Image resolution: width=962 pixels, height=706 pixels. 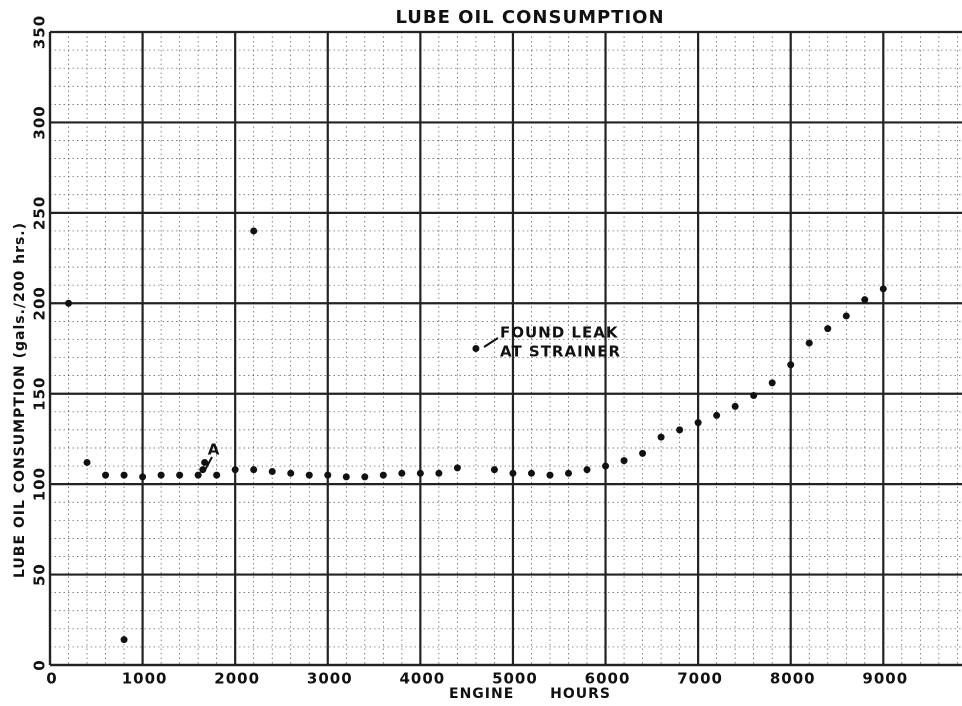 I want to click on x-tick-label: 7000, so click(x=700, y=679).